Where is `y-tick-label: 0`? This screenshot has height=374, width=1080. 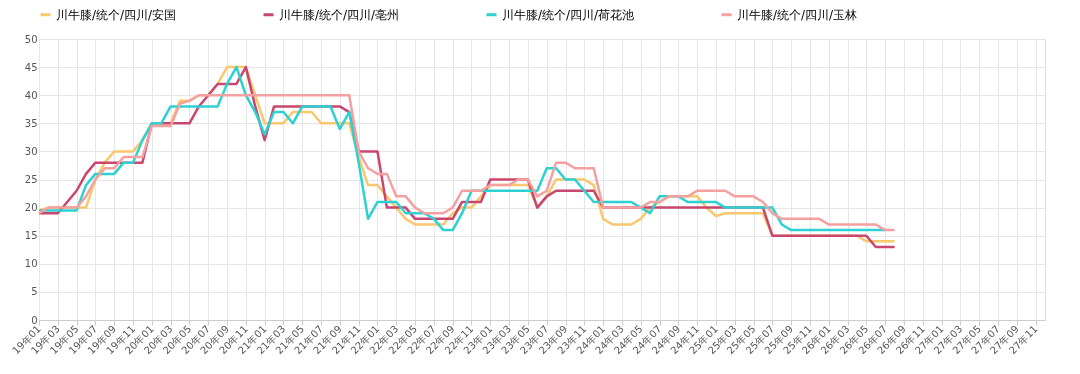 y-tick-label: 0 is located at coordinates (34, 320).